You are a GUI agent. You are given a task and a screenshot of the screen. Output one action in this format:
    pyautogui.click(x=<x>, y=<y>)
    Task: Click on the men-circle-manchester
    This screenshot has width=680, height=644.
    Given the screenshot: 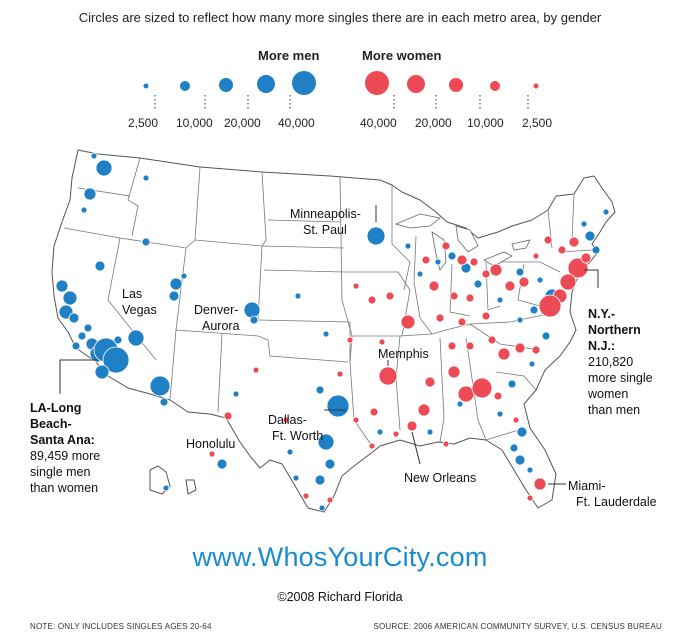 What is the action you would take?
    pyautogui.click(x=584, y=224)
    